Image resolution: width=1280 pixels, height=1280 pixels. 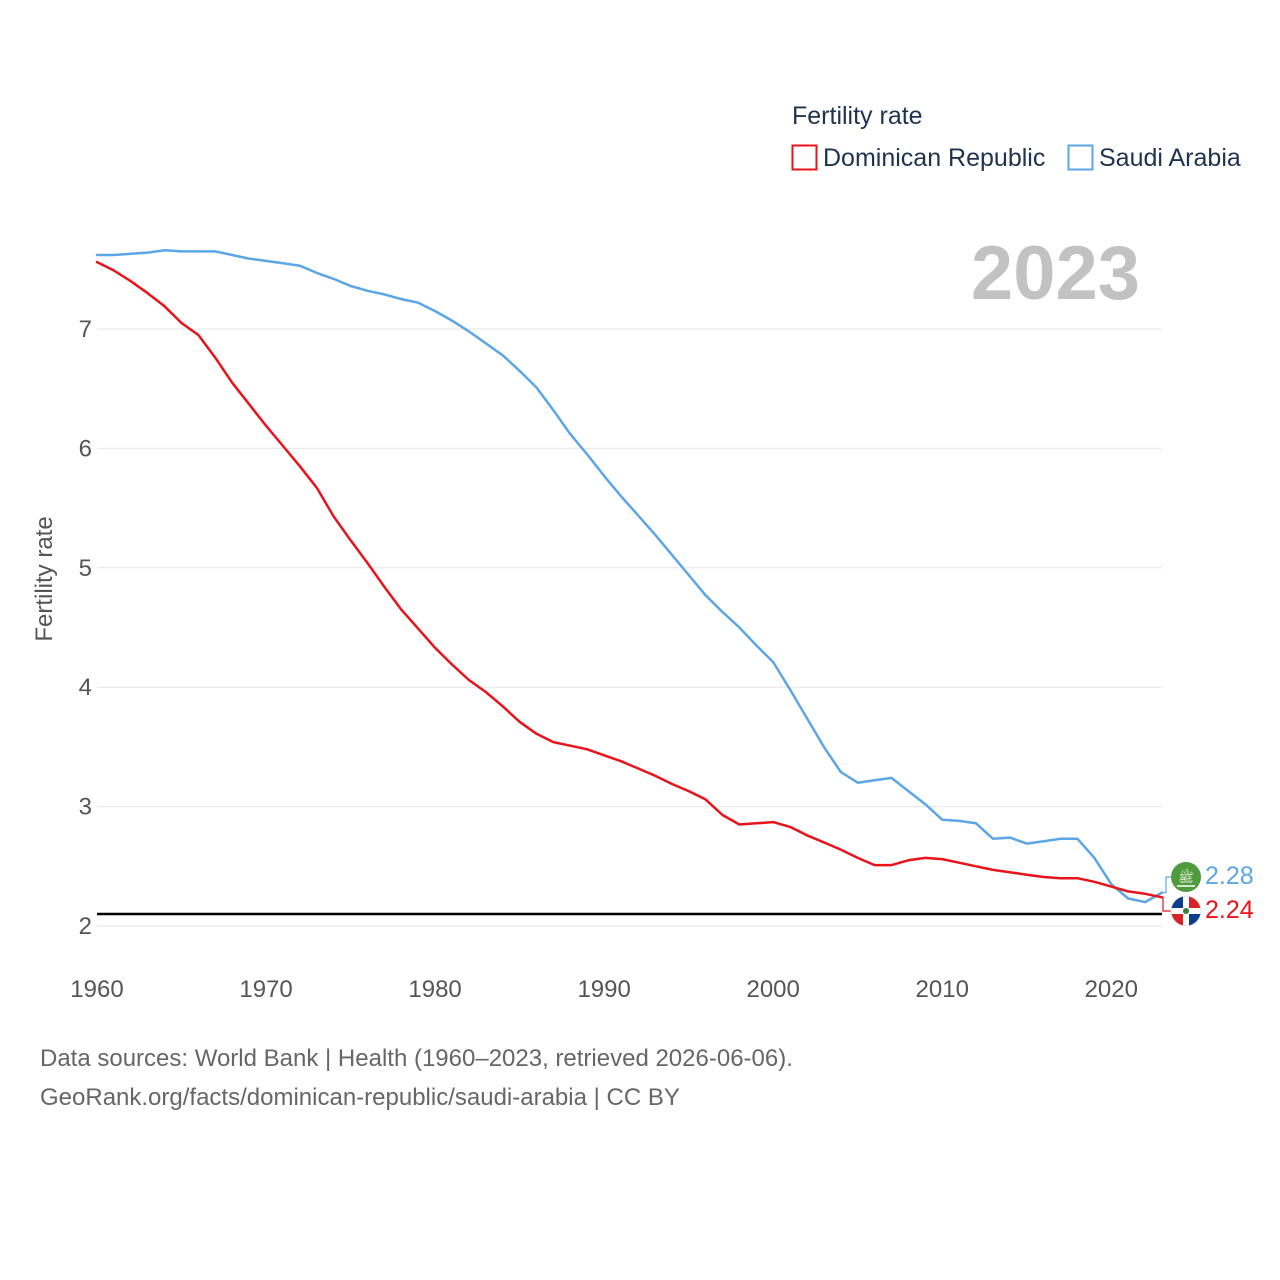 I want to click on legend-item-saudi-arabia: Saudi Arabia, so click(x=1154, y=158).